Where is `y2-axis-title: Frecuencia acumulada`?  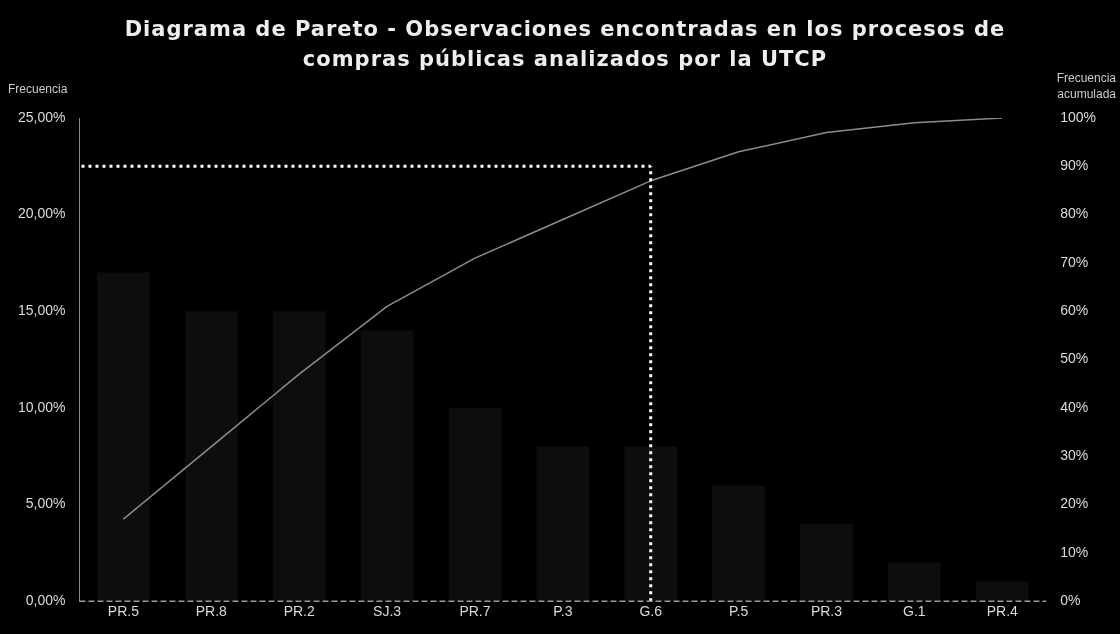 y2-axis-title: Frecuencia acumulada is located at coordinates (1085, 86).